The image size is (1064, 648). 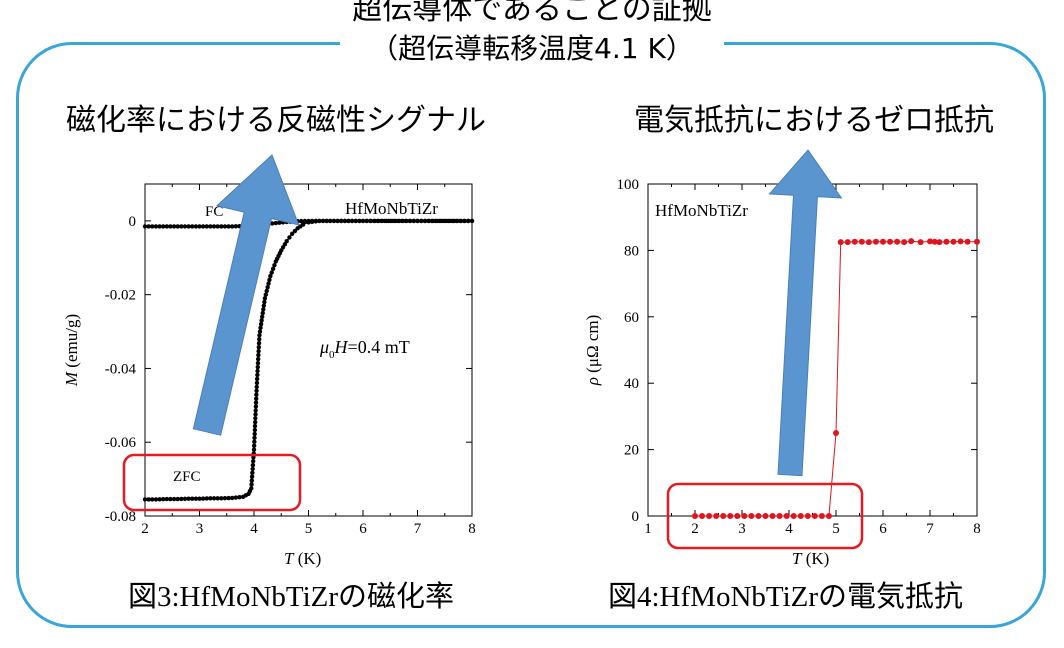 I want to click on res-x-tick-label: 7, so click(x=930, y=529).